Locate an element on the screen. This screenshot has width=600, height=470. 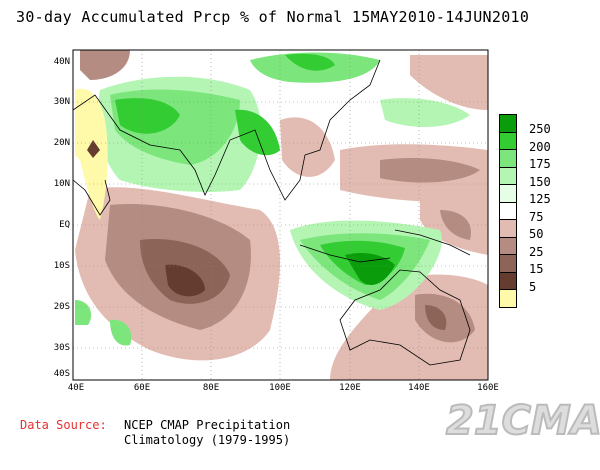
lat-label: 20N is located at coordinates (61, 143).